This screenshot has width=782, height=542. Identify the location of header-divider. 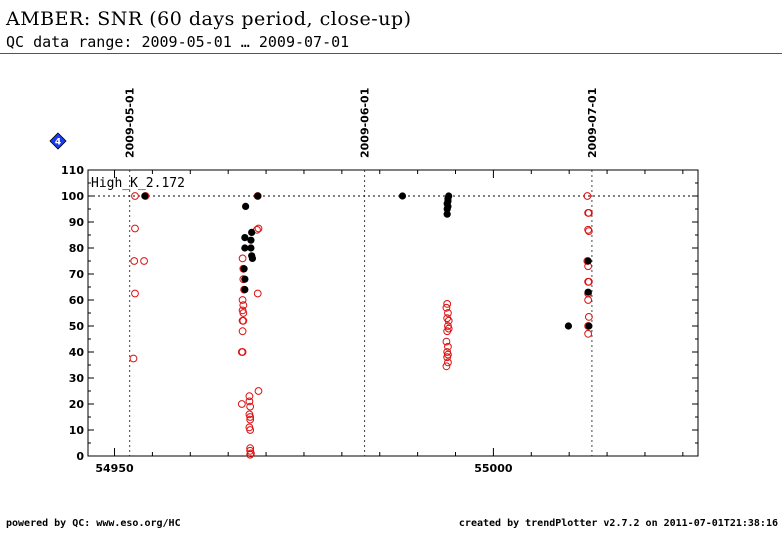
(391, 53).